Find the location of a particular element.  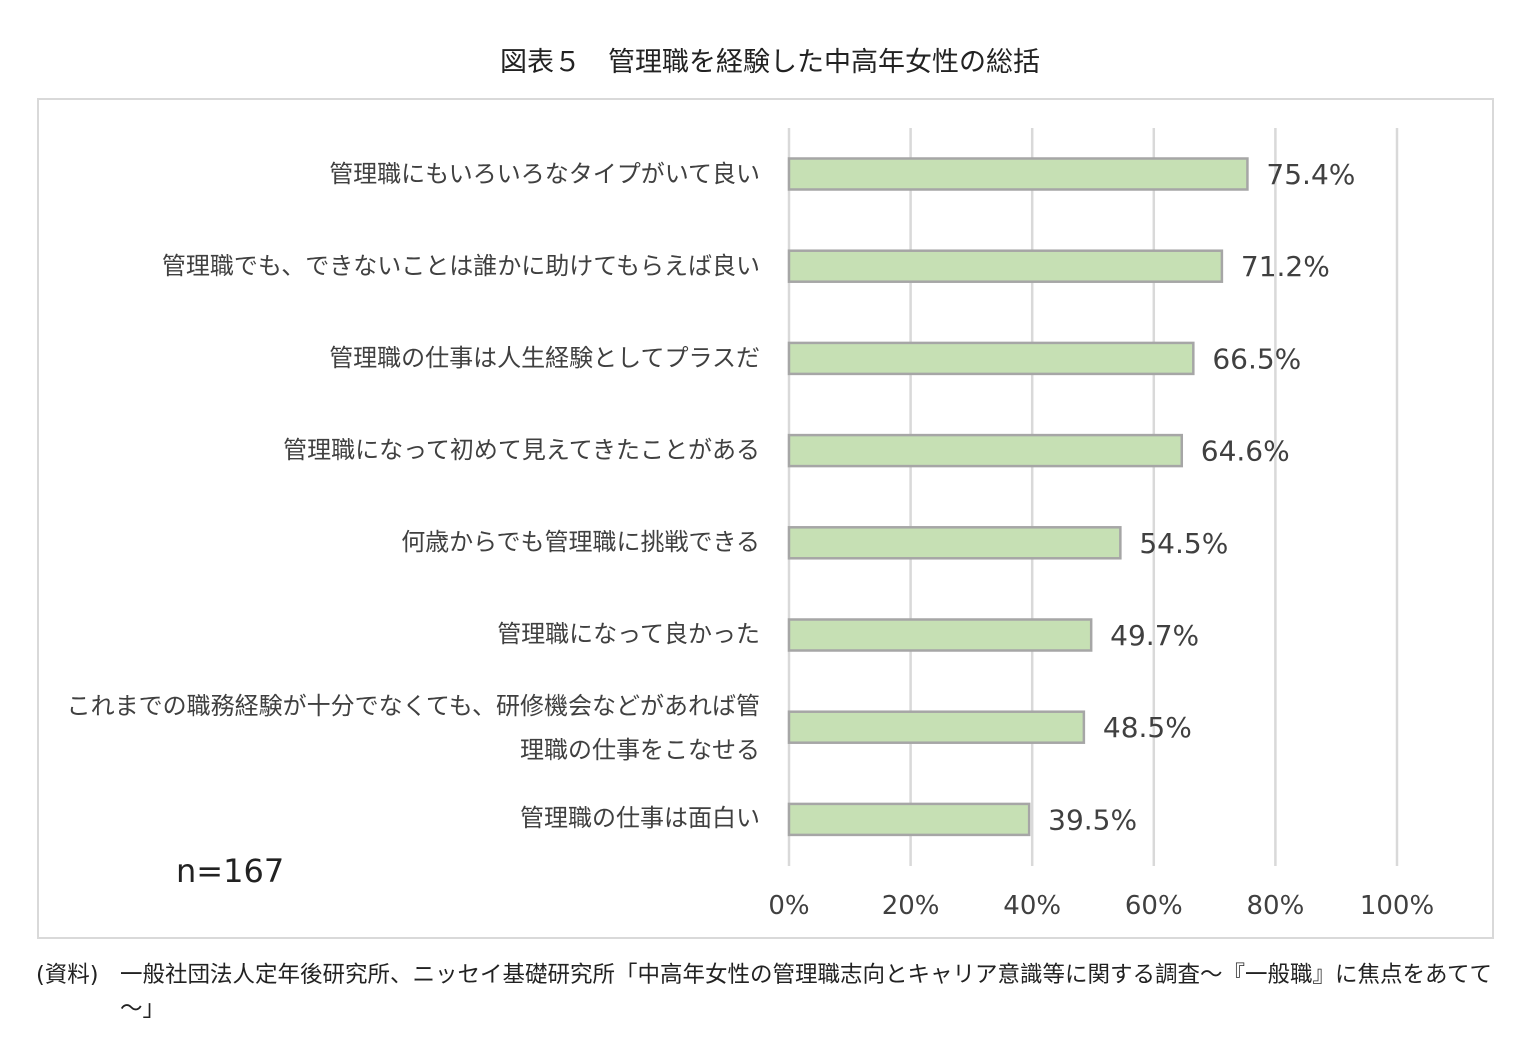

source-prefix: (資料) is located at coordinates (67, 975).